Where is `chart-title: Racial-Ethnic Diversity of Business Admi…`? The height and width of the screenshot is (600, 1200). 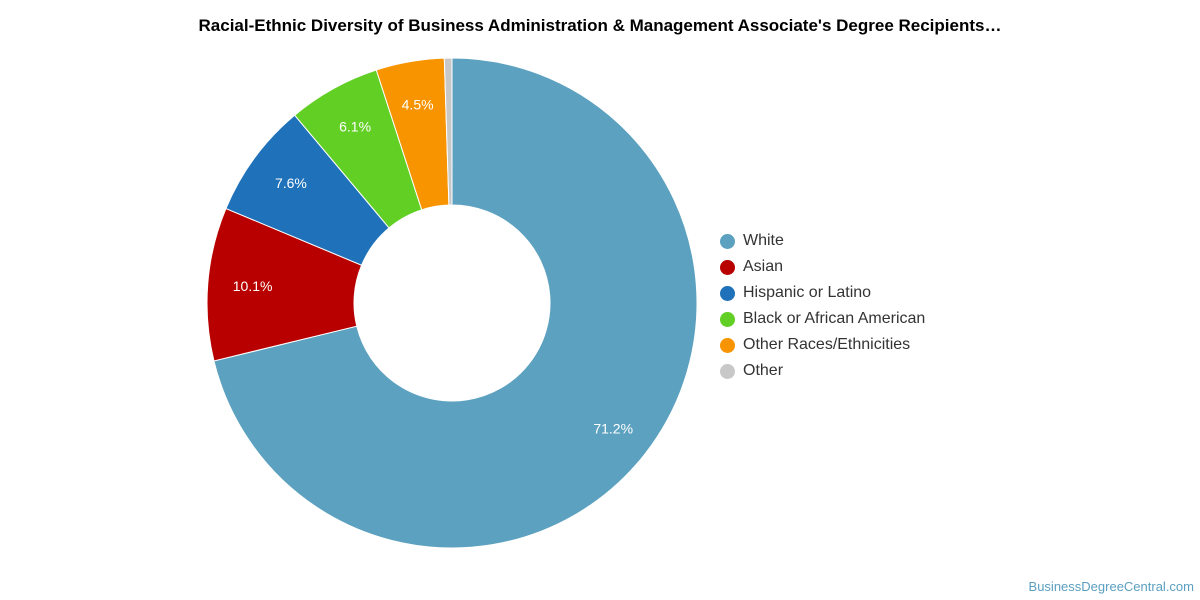
chart-title: Racial-Ethnic Diversity of Business Admi… is located at coordinates (600, 25).